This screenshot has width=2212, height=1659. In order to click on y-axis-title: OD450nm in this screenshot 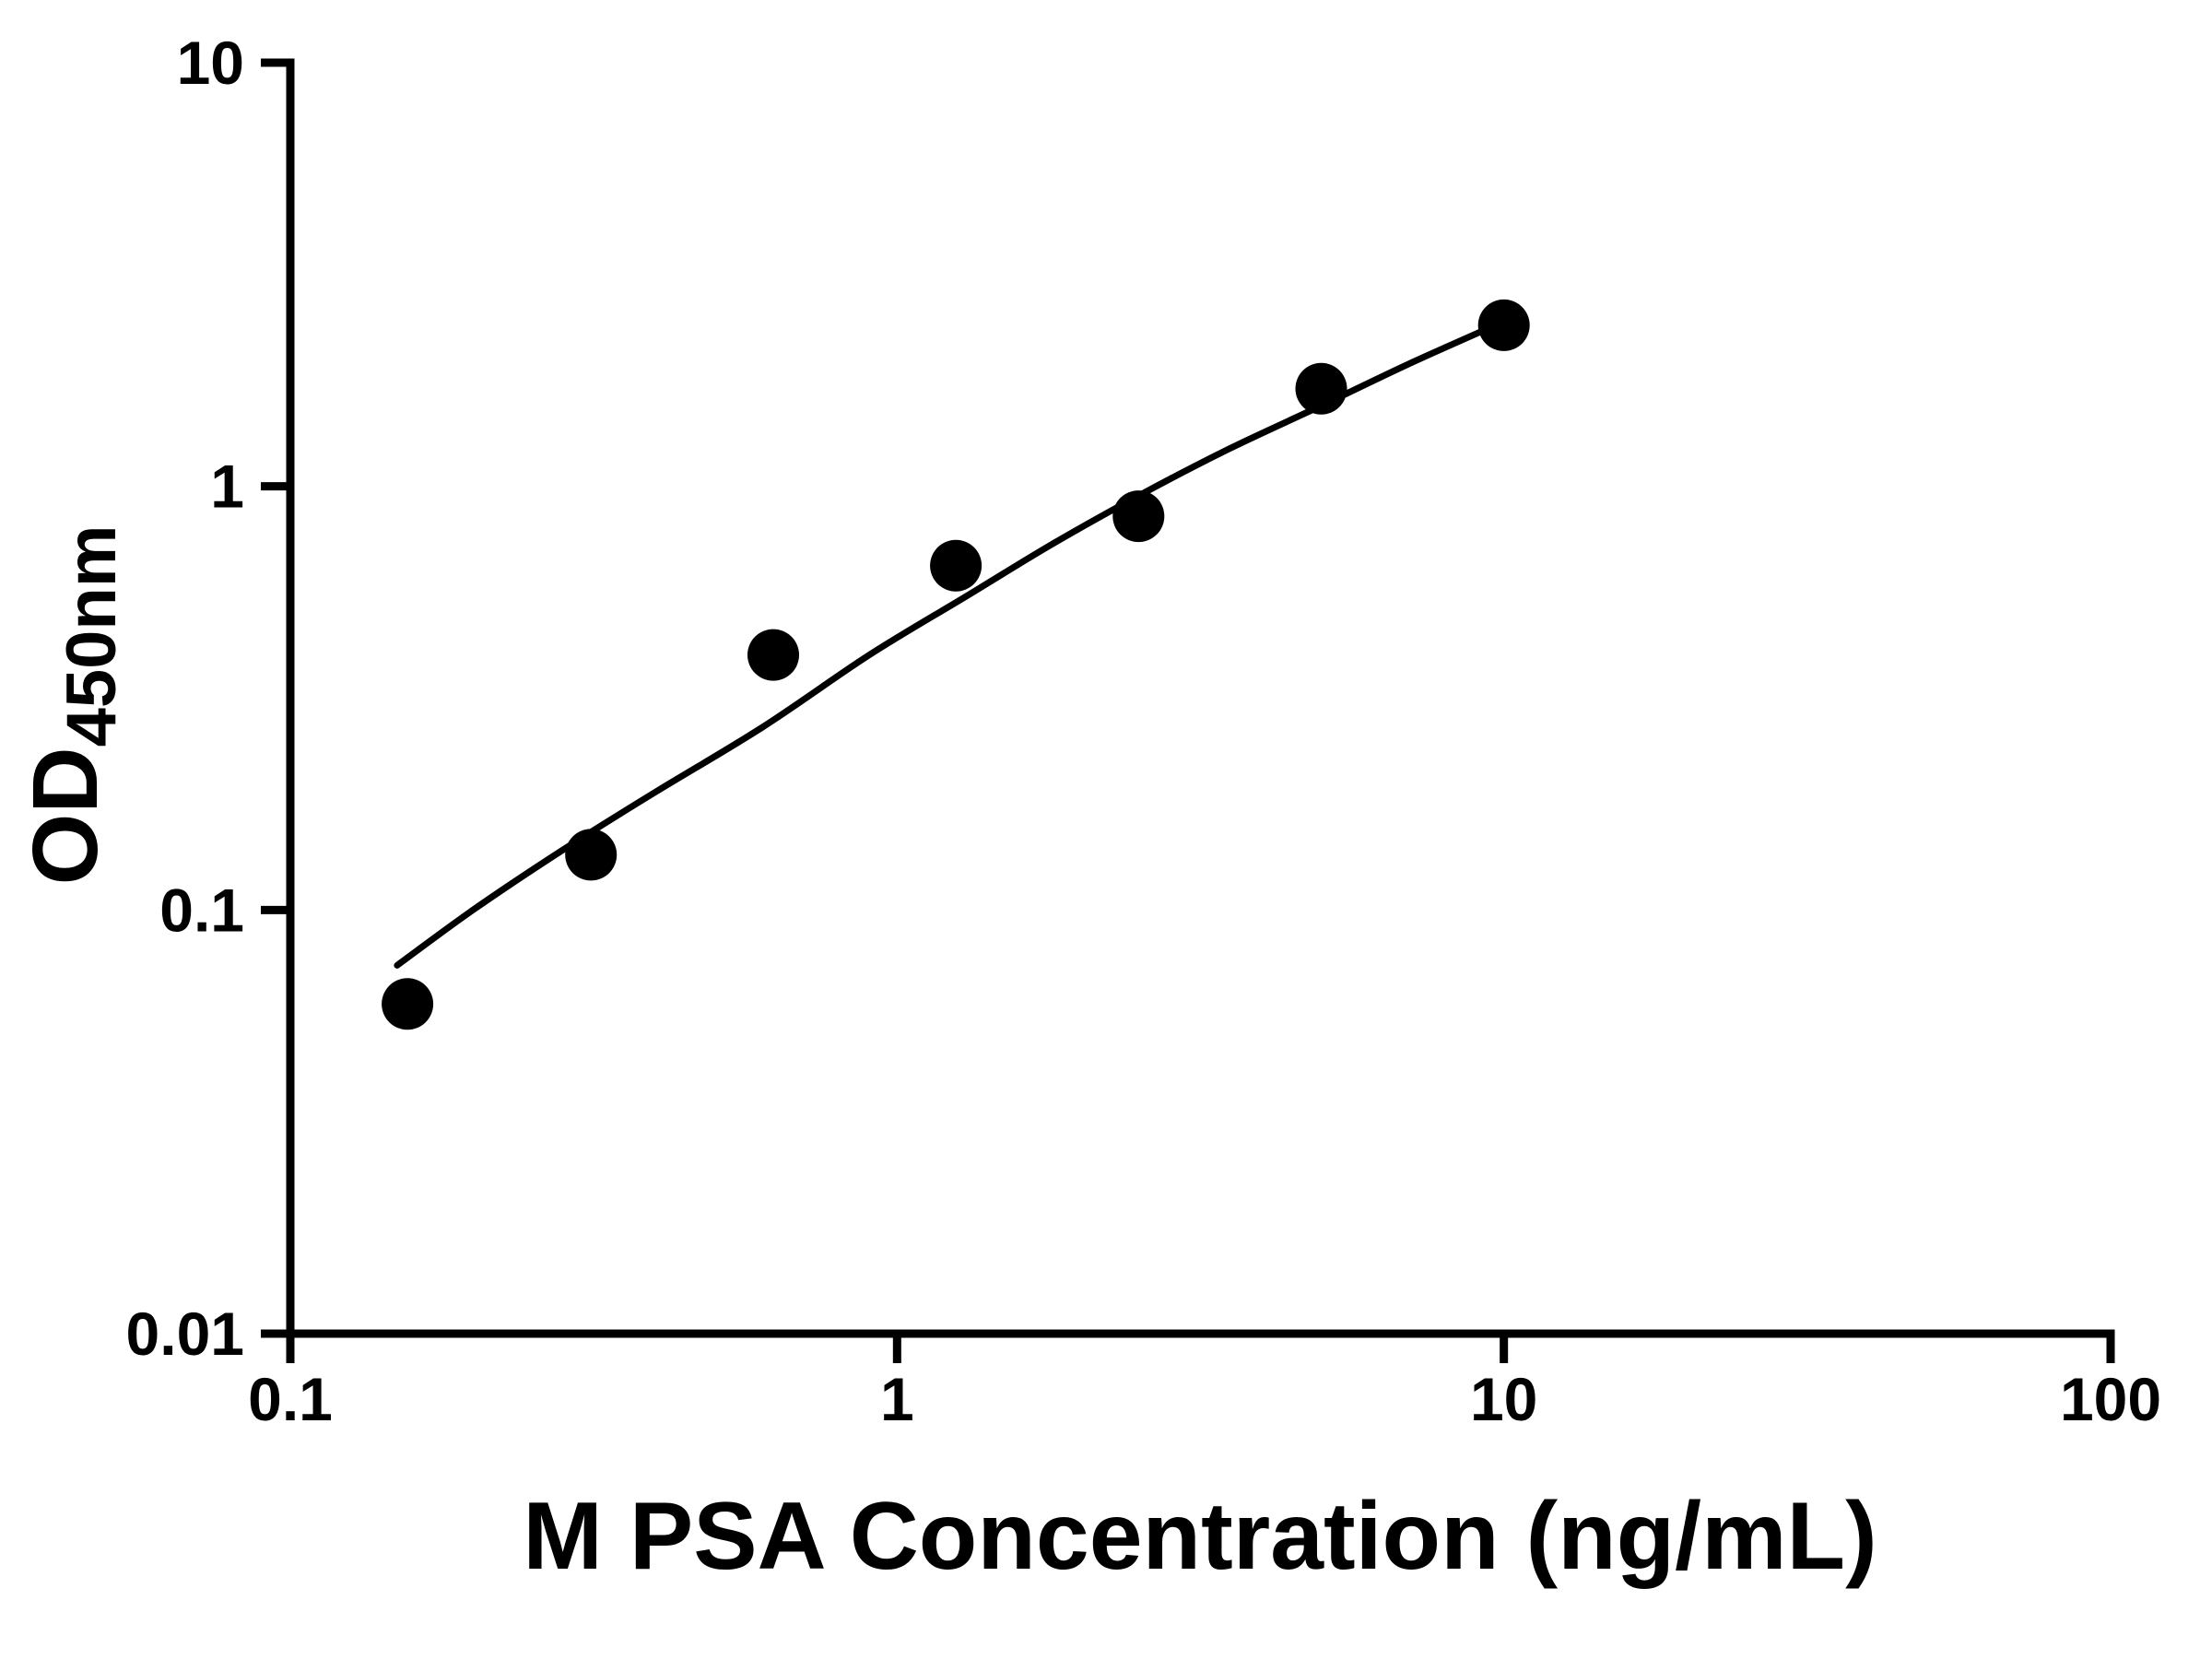, I will do `click(72, 705)`.